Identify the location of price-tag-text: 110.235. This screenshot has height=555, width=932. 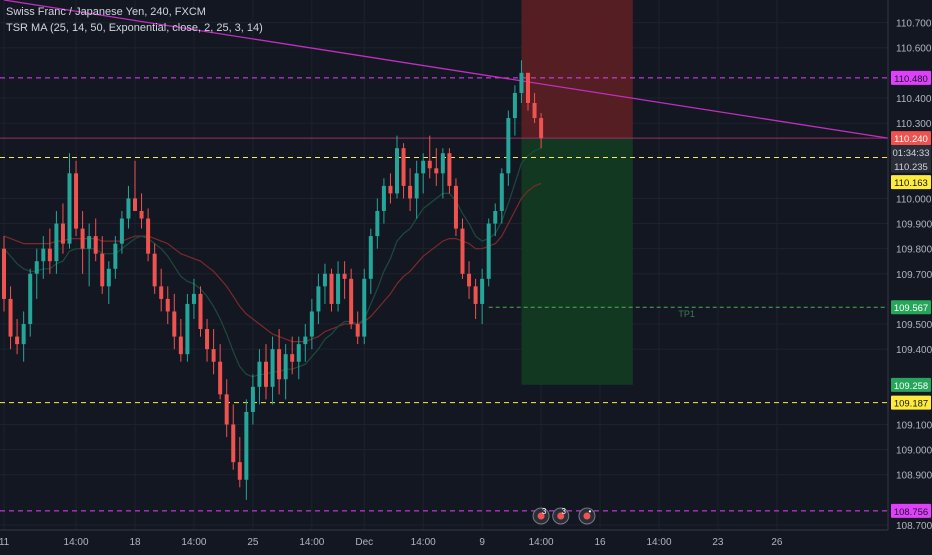
(911, 167).